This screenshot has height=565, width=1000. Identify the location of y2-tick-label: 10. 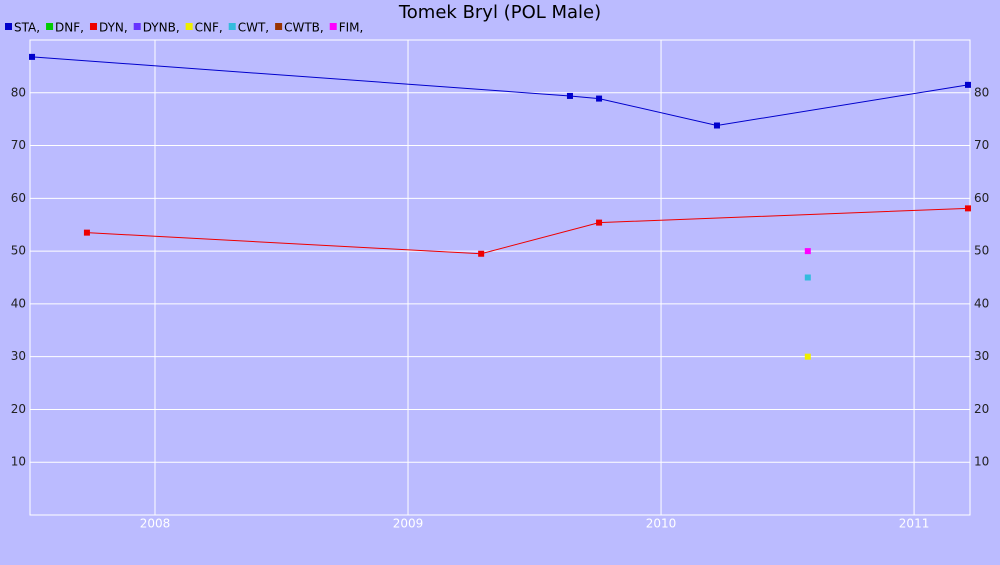
(981, 462).